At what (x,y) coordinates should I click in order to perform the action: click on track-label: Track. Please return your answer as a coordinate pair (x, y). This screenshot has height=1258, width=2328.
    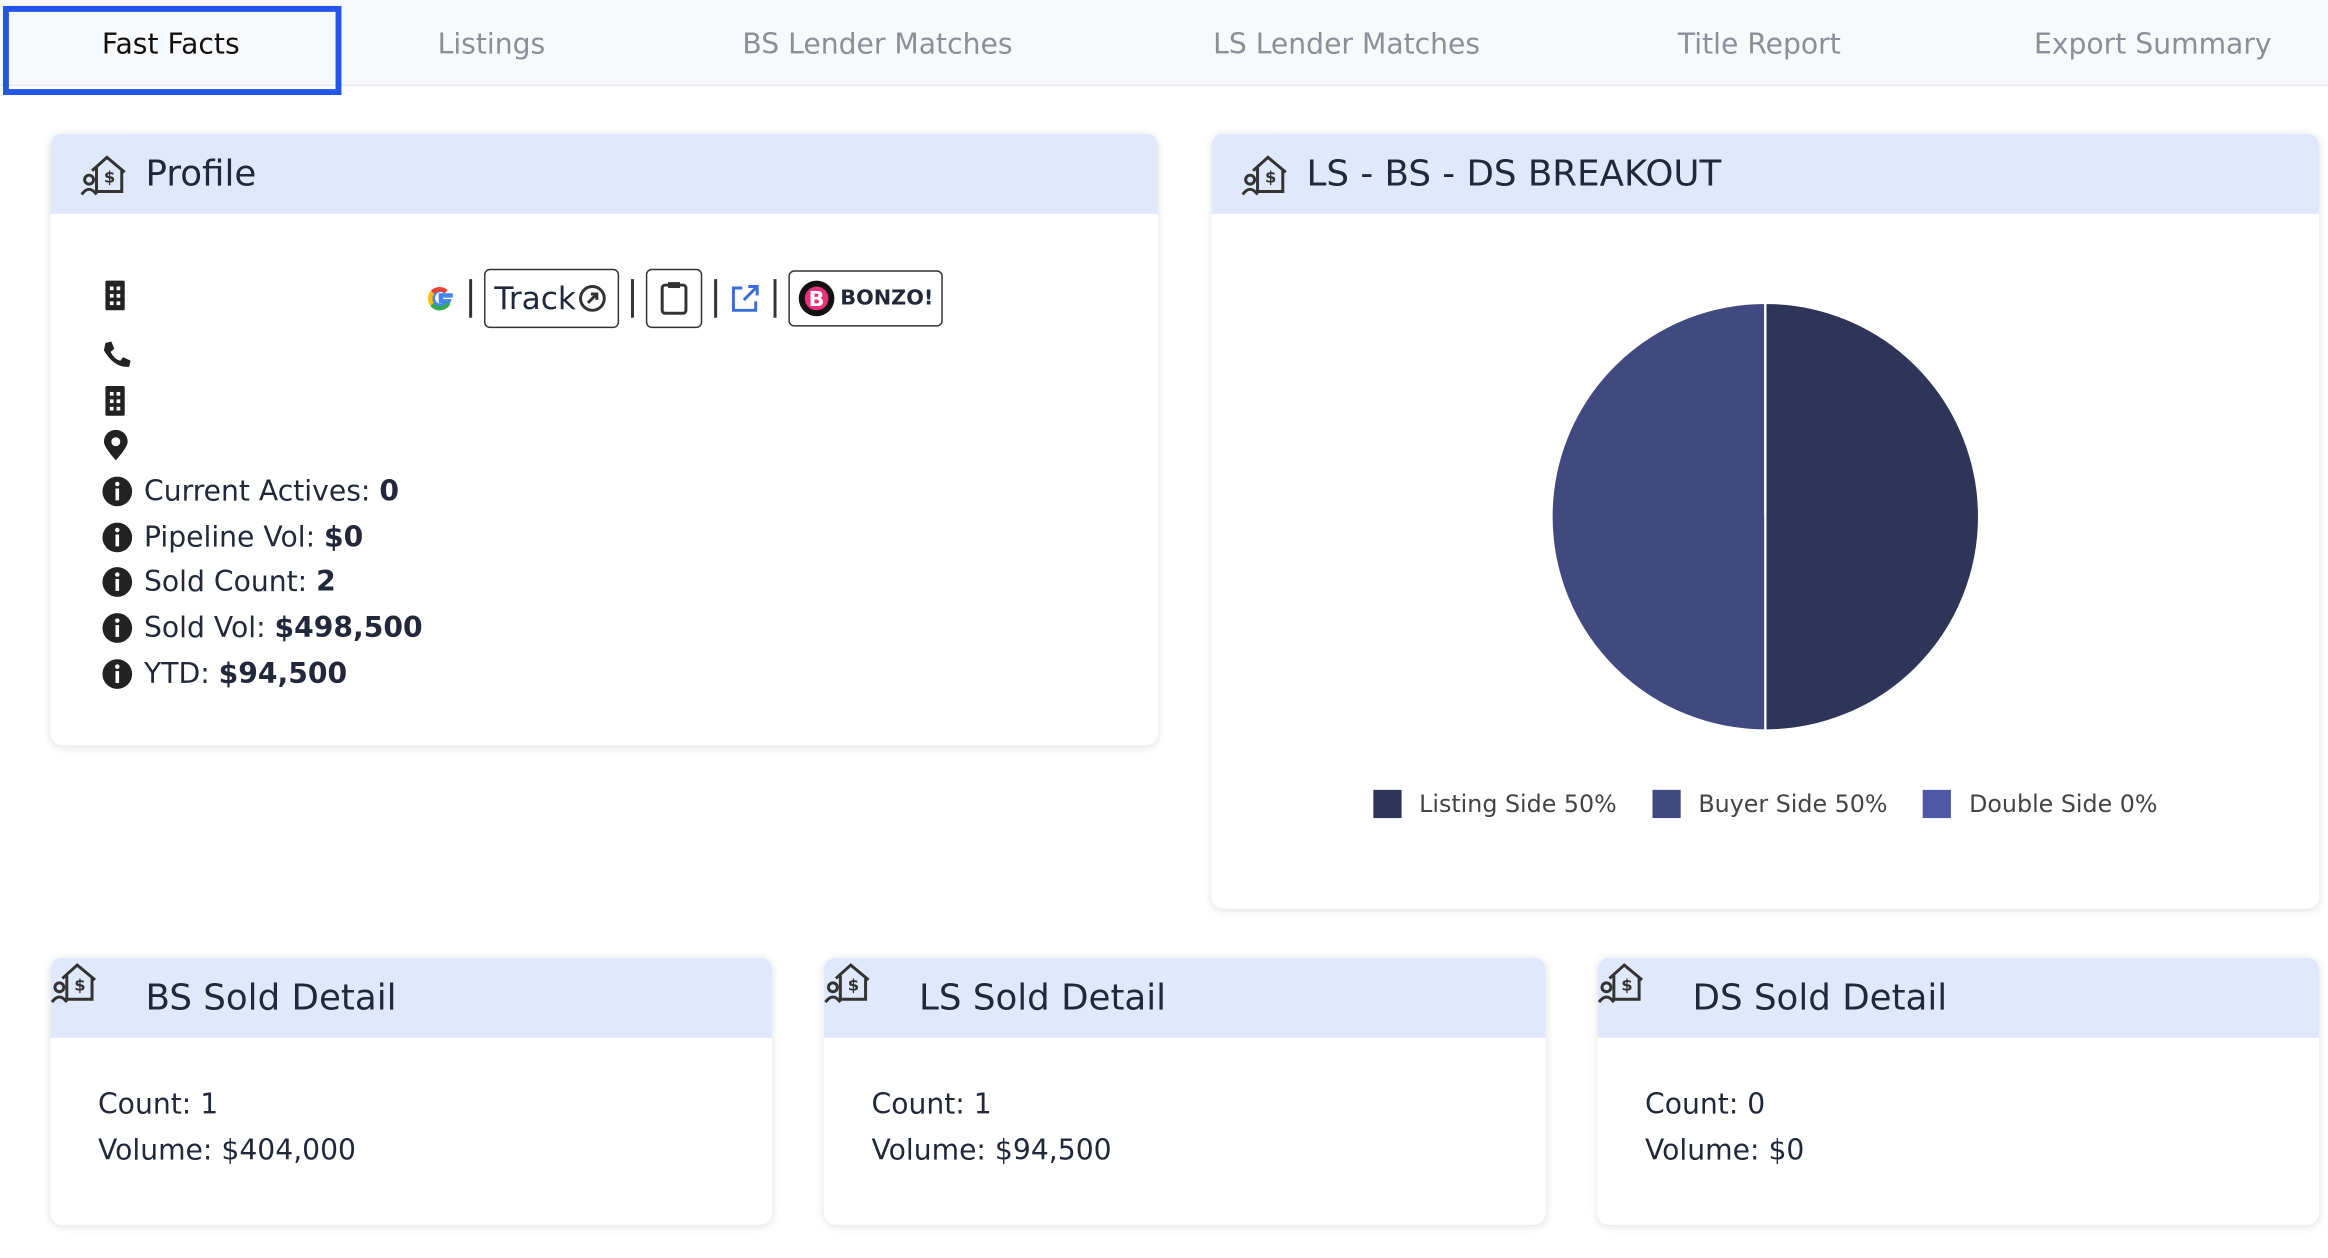
    Looking at the image, I should click on (535, 298).